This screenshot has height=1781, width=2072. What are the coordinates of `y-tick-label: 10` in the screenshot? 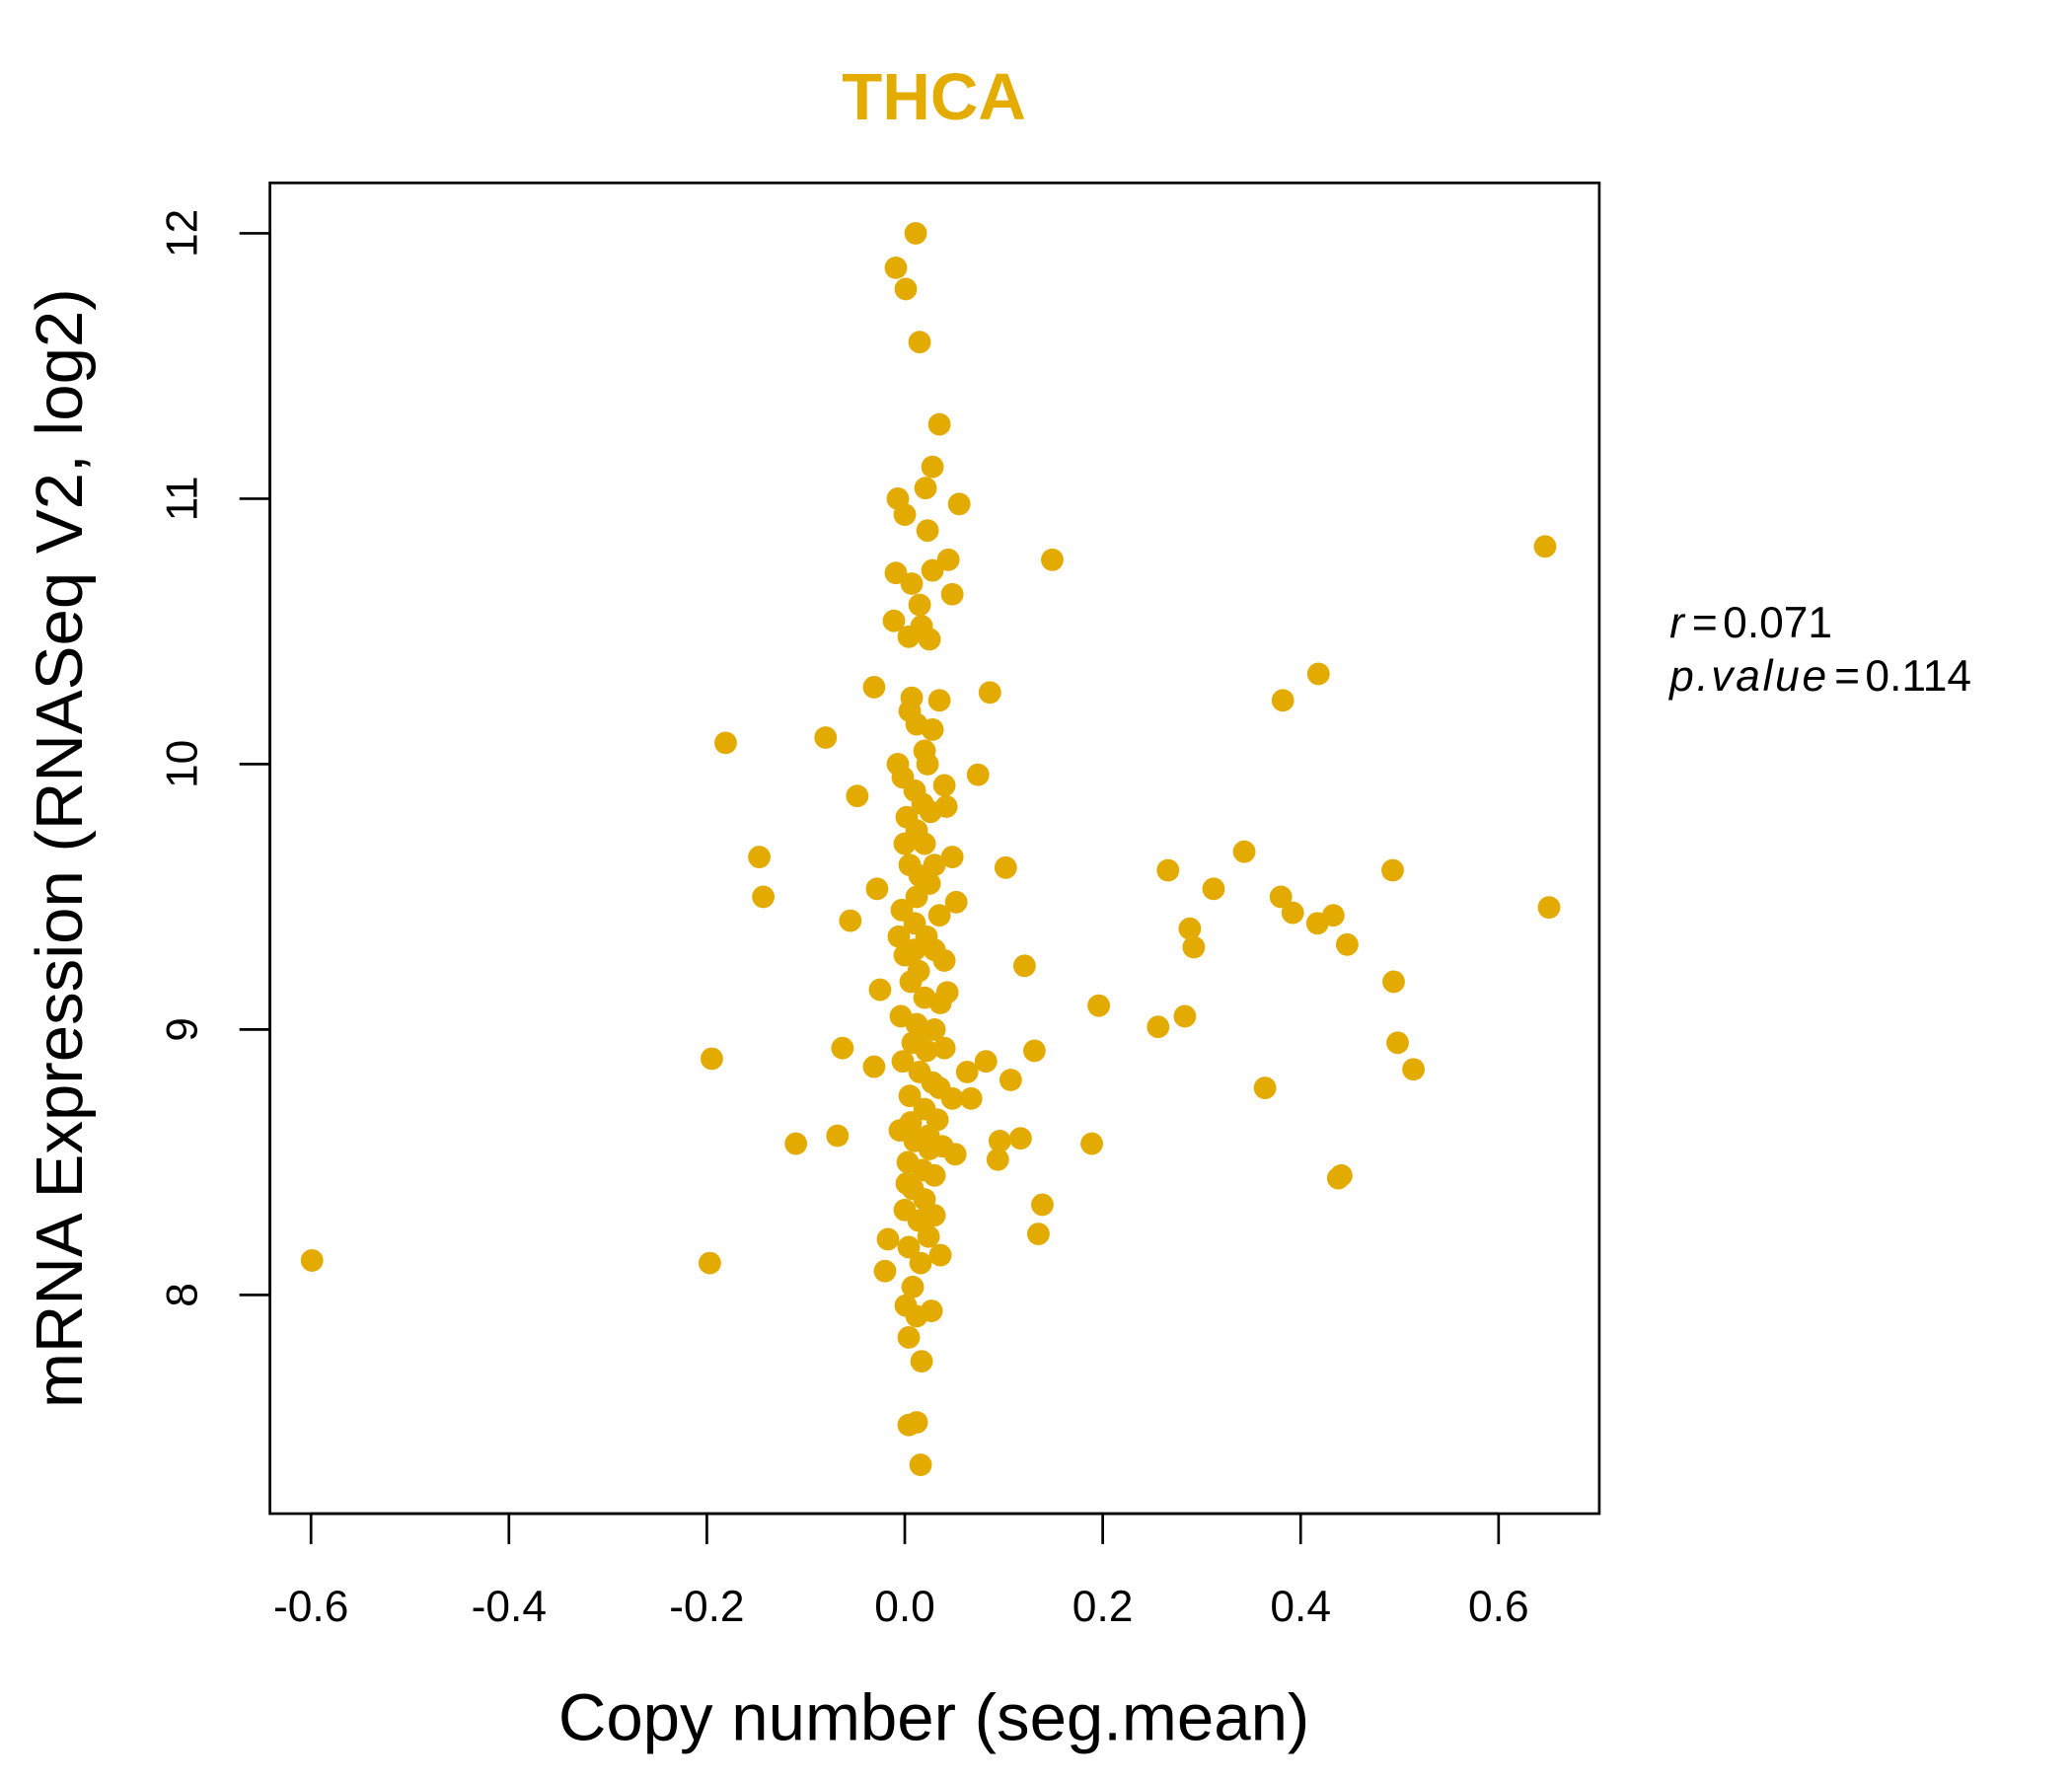 It's located at (183, 764).